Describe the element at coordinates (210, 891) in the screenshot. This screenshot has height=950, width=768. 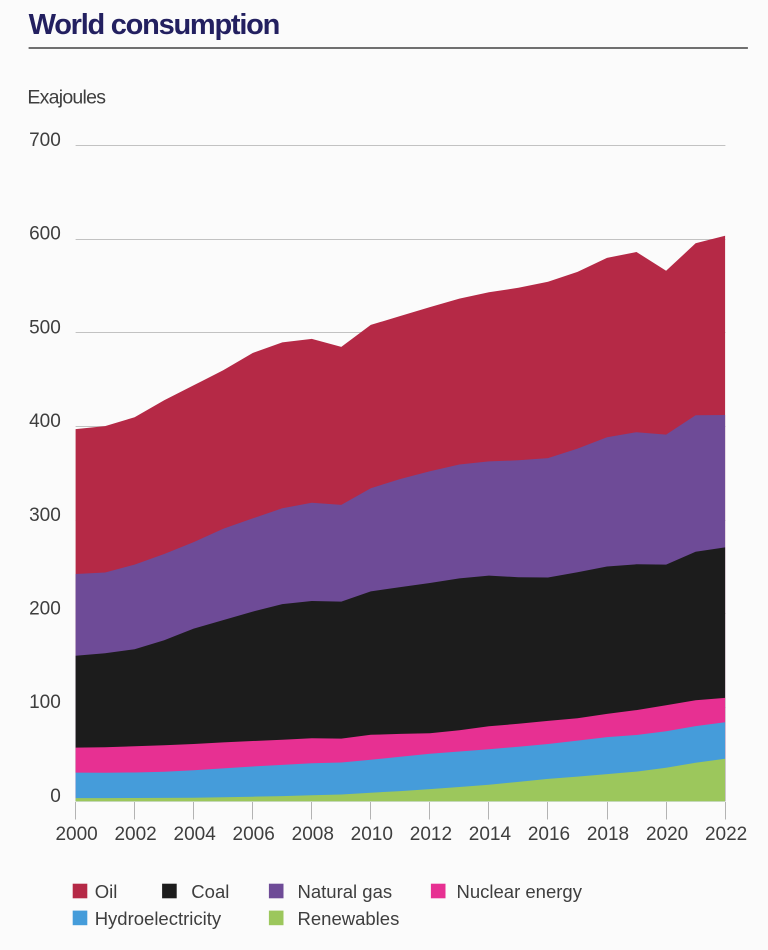
I see `svg-text: Coal` at that location.